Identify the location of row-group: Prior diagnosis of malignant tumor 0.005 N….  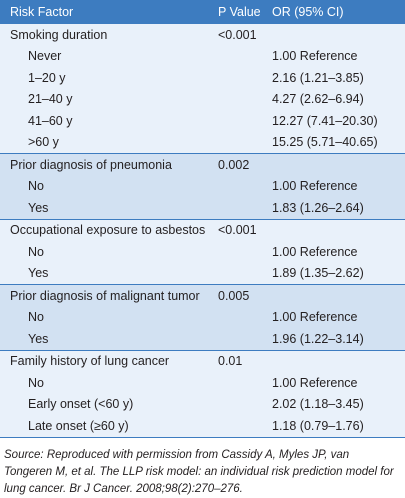
(202, 318).